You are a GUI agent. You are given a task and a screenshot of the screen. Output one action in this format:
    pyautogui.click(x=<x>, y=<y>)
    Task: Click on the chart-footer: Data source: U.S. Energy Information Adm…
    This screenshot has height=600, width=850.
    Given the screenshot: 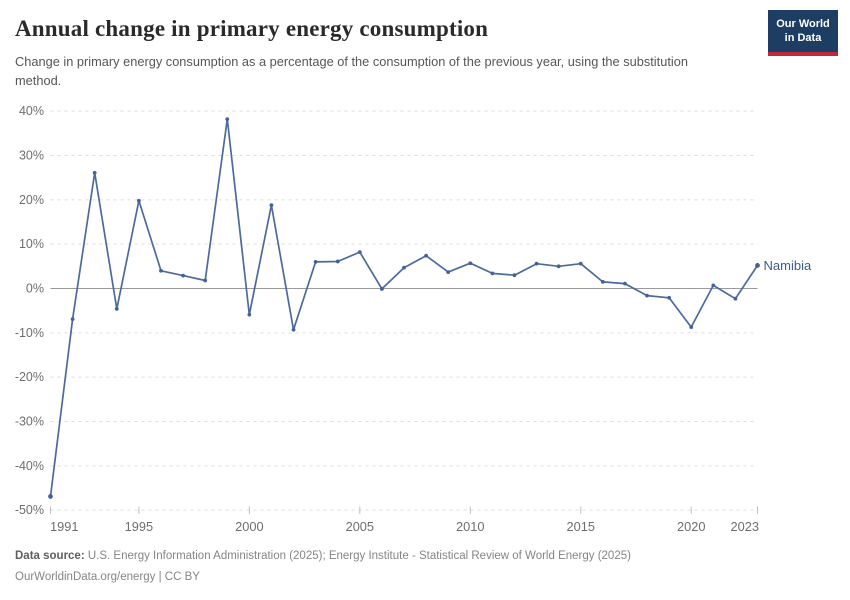 What is the action you would take?
    pyautogui.click(x=323, y=567)
    